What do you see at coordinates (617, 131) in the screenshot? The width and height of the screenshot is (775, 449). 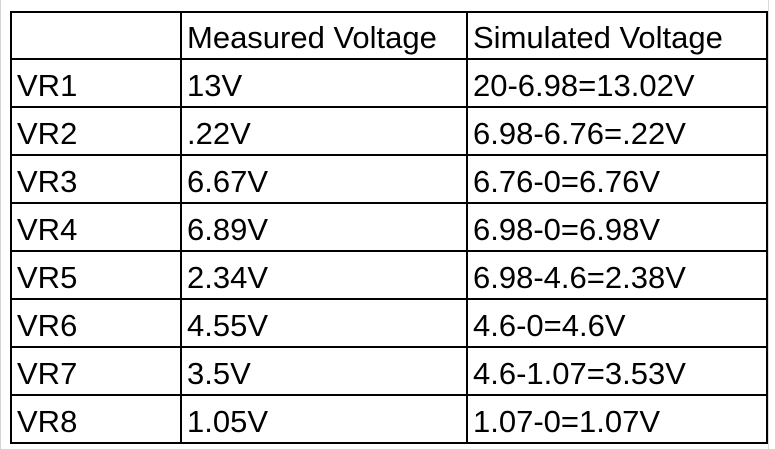 I see `simulated-cell: 6.98-6.76=.22V` at bounding box center [617, 131].